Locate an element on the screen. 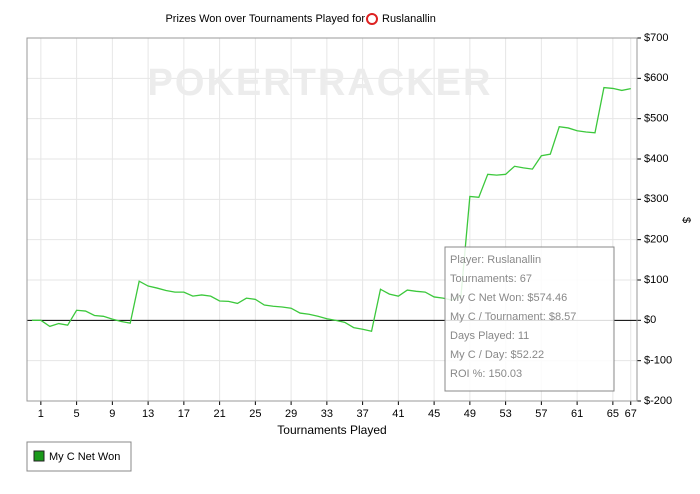 The width and height of the screenshot is (700, 494). x-tick-label: 53 is located at coordinates (505, 414).